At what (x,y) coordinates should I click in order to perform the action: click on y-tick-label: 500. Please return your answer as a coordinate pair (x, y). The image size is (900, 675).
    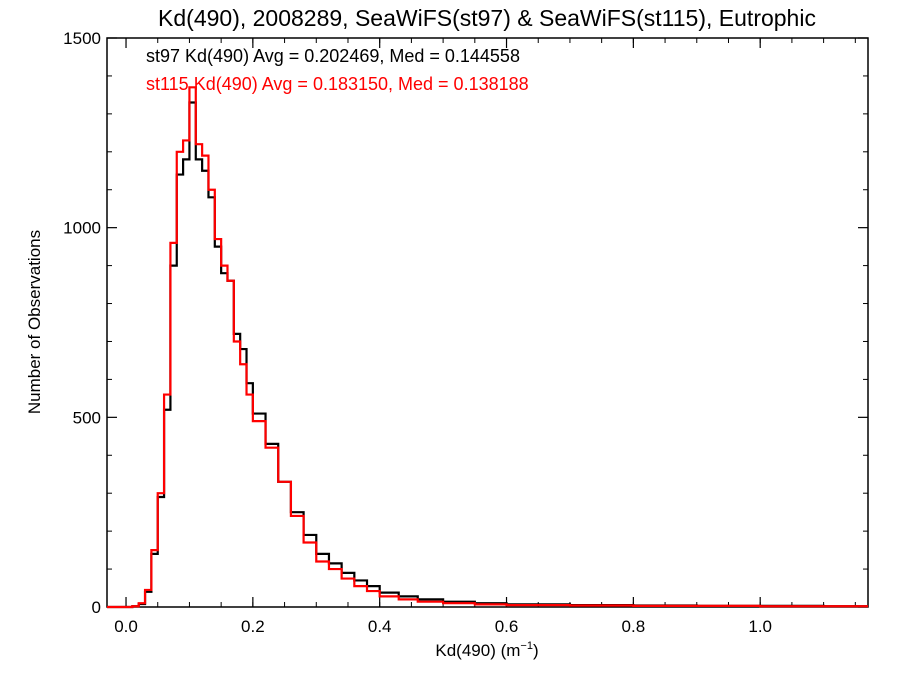
    Looking at the image, I should click on (87, 417).